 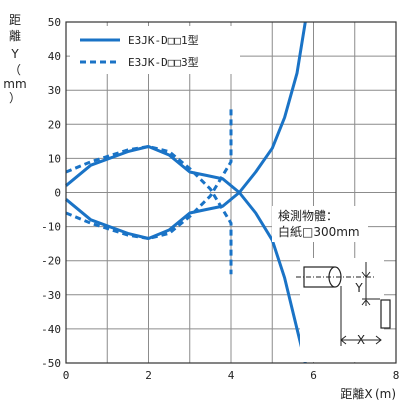 I want to click on y-axis-label-char: mm, so click(x=14, y=84).